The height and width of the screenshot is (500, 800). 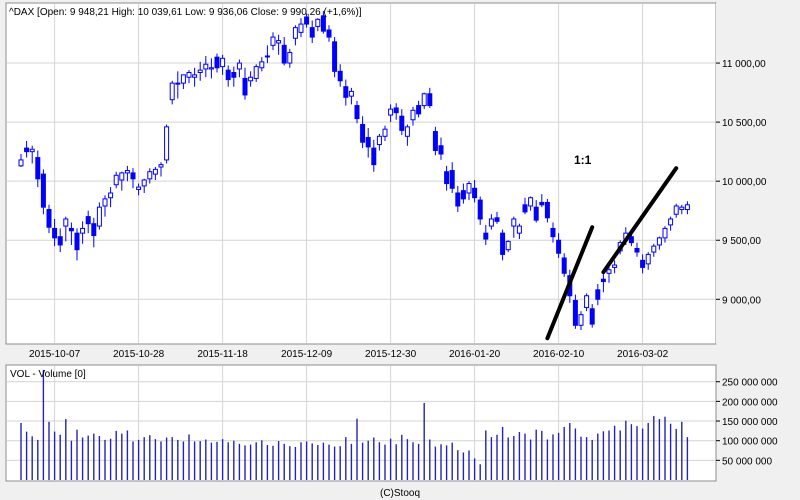 I want to click on price-x-tick-label: 2016-03-02, so click(x=643, y=354).